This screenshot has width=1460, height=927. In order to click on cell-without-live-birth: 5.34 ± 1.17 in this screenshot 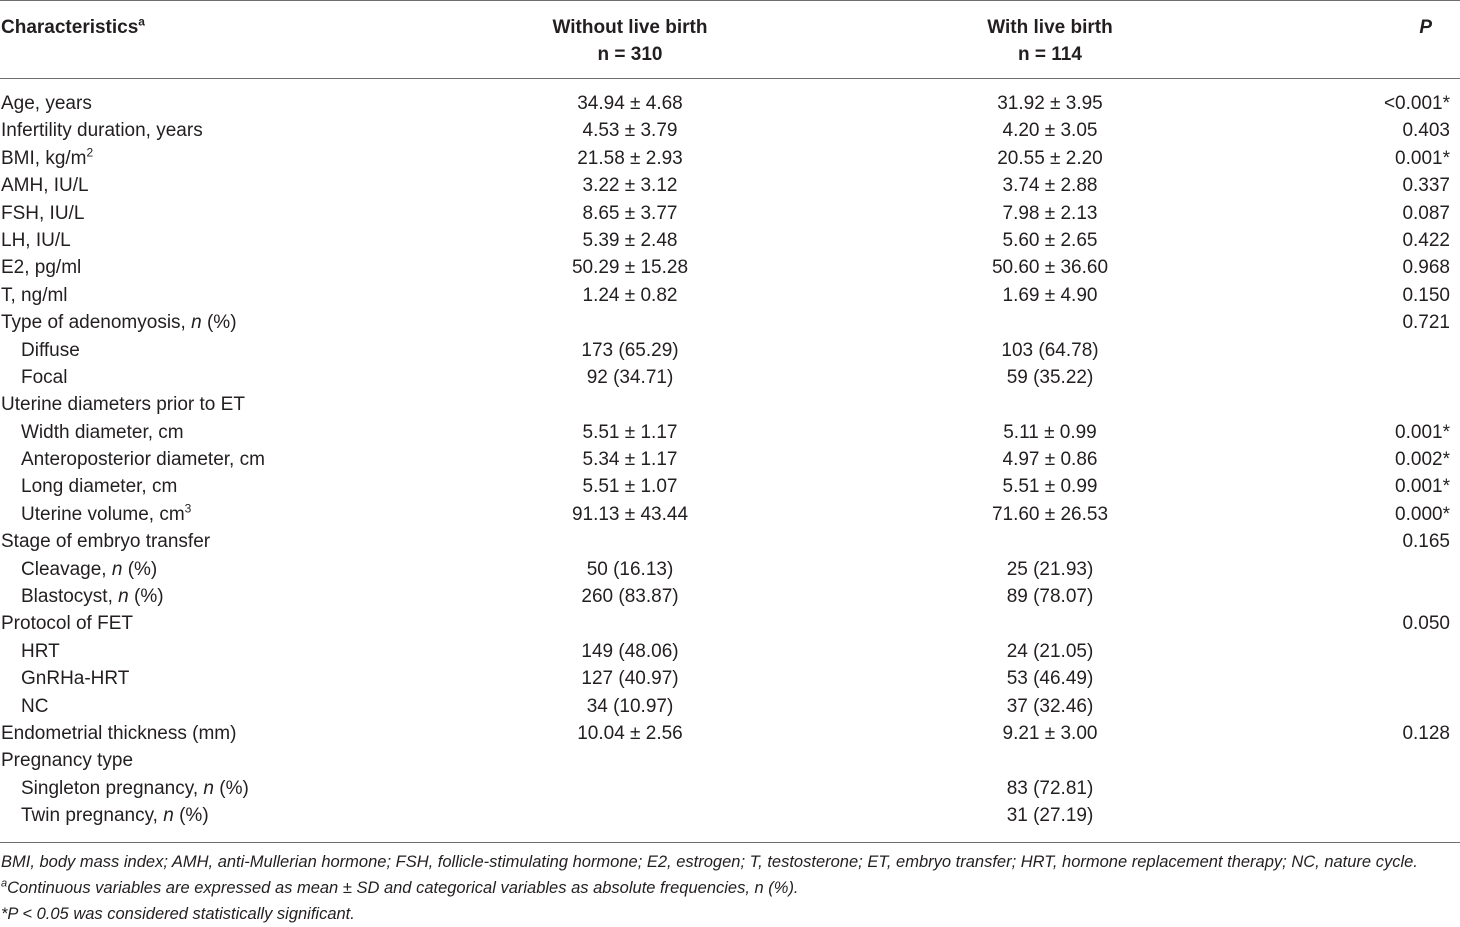, I will do `click(630, 460)`.